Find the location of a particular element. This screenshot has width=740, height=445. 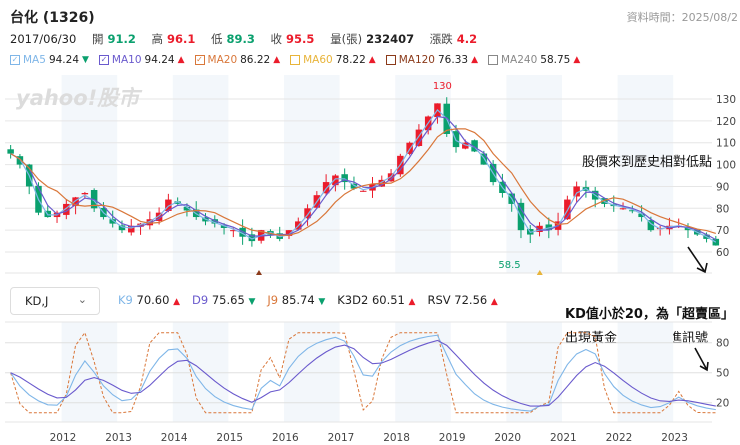

high-label: 高 is located at coordinates (157, 39).